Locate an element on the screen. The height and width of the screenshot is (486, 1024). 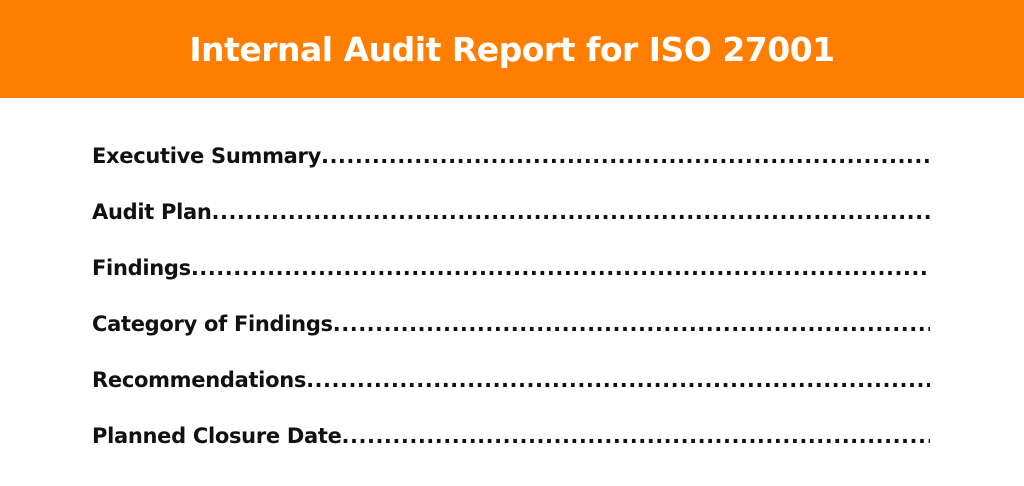
toc-item-findings: Findings is located at coordinates (511, 268).